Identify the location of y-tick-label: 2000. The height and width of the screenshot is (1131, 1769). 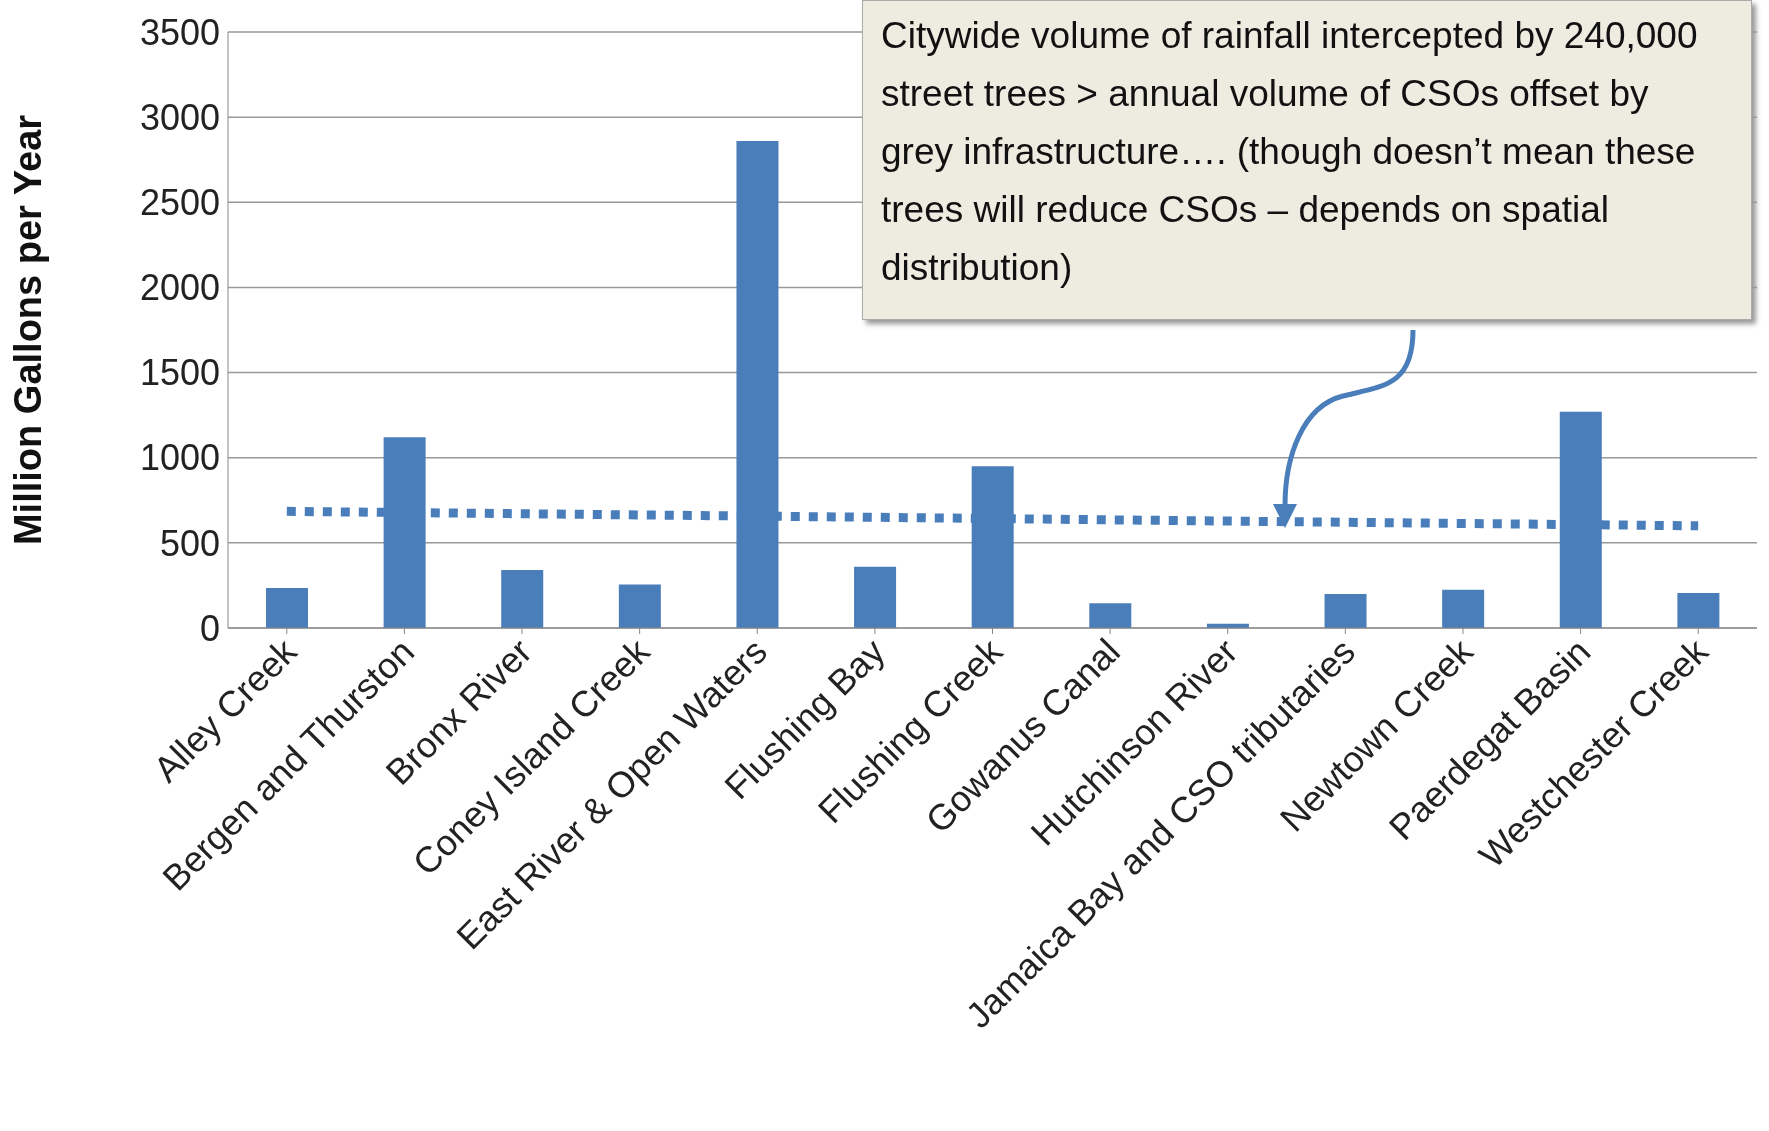
(179, 288).